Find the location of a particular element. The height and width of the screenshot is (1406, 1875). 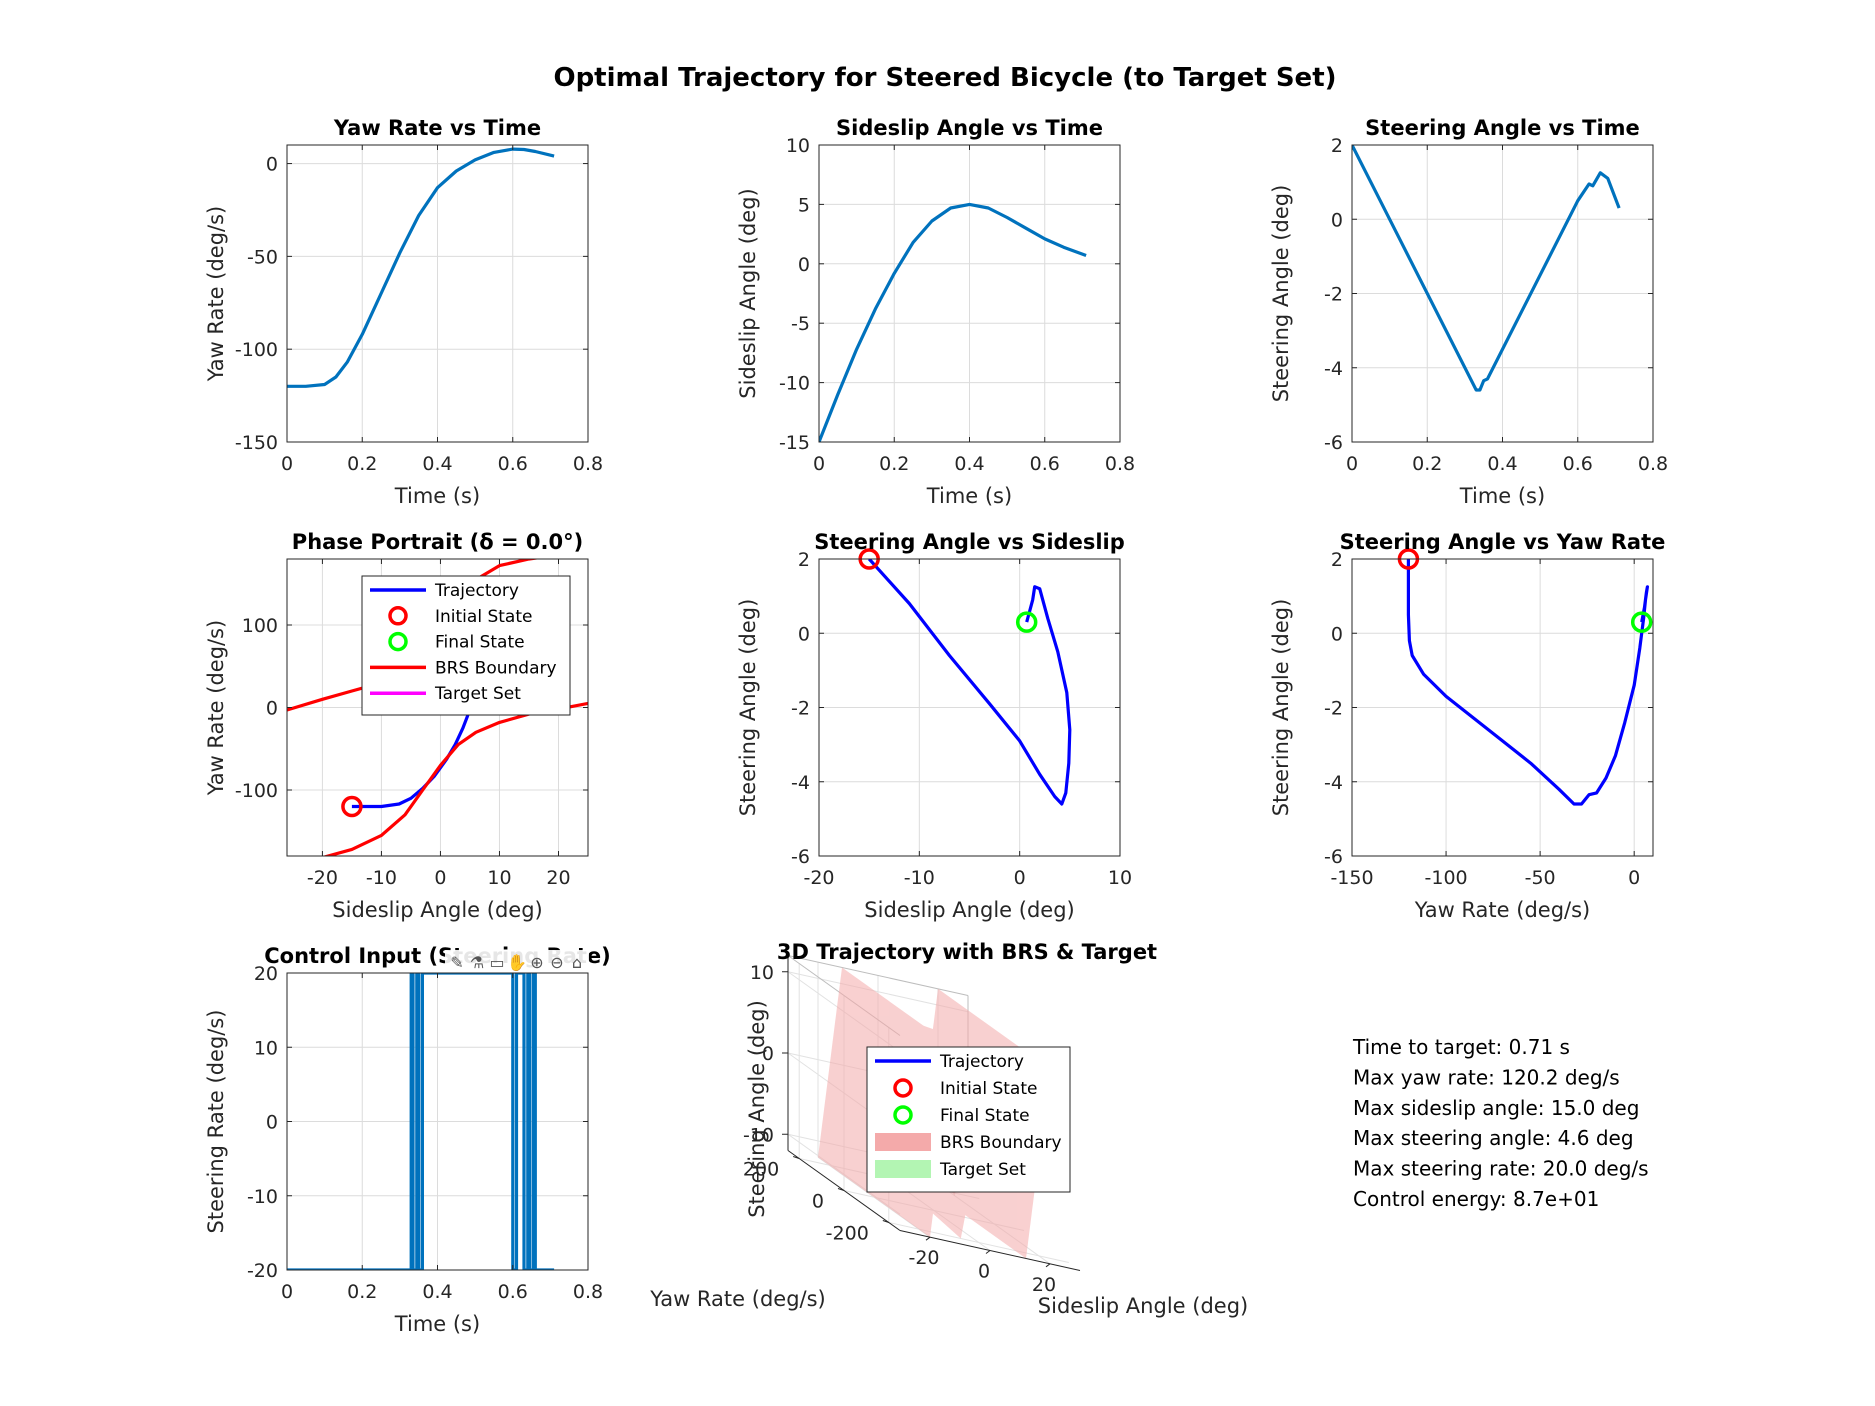

x-axis-label: Yaw Rate (deg/s) is located at coordinates (1502, 910).